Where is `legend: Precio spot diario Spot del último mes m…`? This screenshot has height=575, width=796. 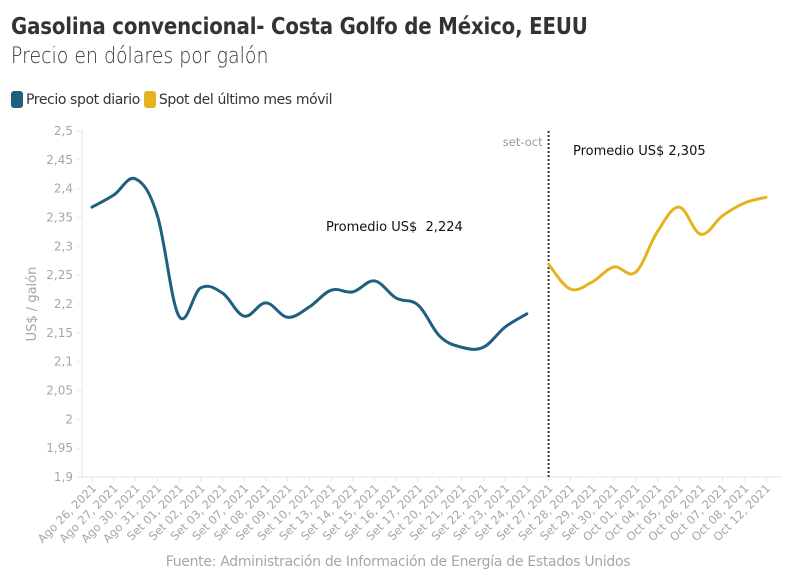 legend: Precio spot diario Spot del último mes m… is located at coordinates (173, 99).